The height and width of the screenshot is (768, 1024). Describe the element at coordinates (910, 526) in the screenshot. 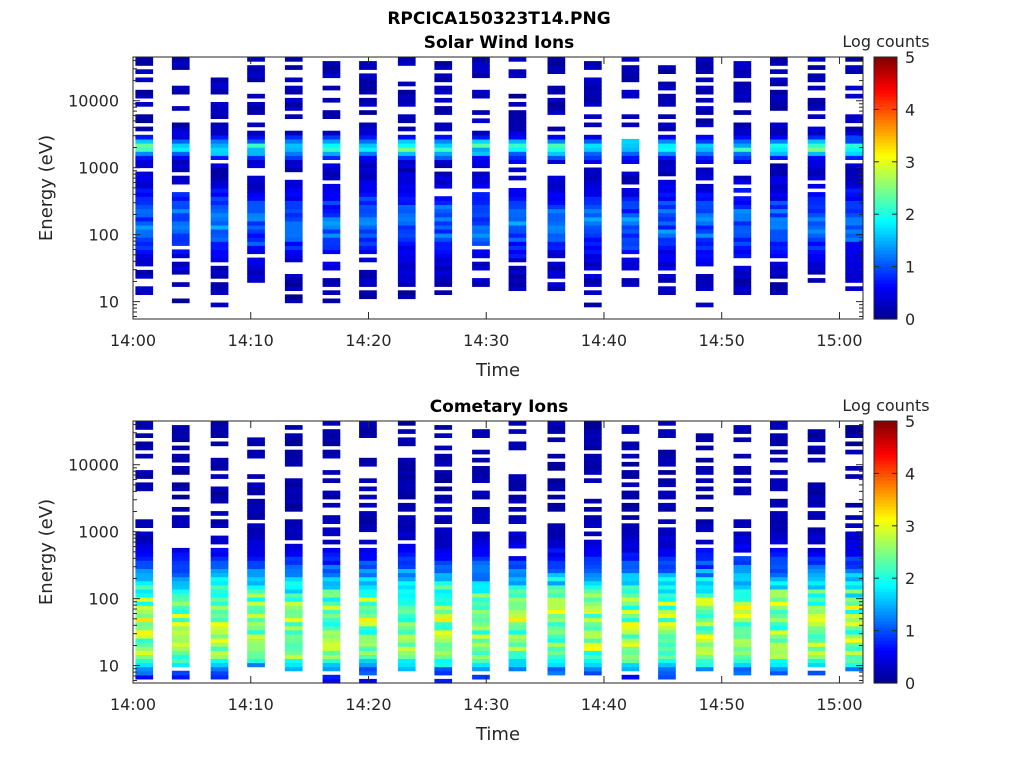

I see `colorbar-tick-label: 3` at that location.